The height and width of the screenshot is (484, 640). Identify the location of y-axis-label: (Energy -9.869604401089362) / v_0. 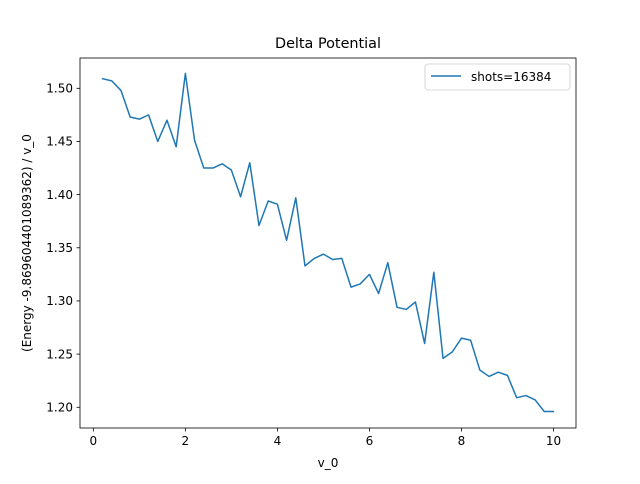
(27, 243).